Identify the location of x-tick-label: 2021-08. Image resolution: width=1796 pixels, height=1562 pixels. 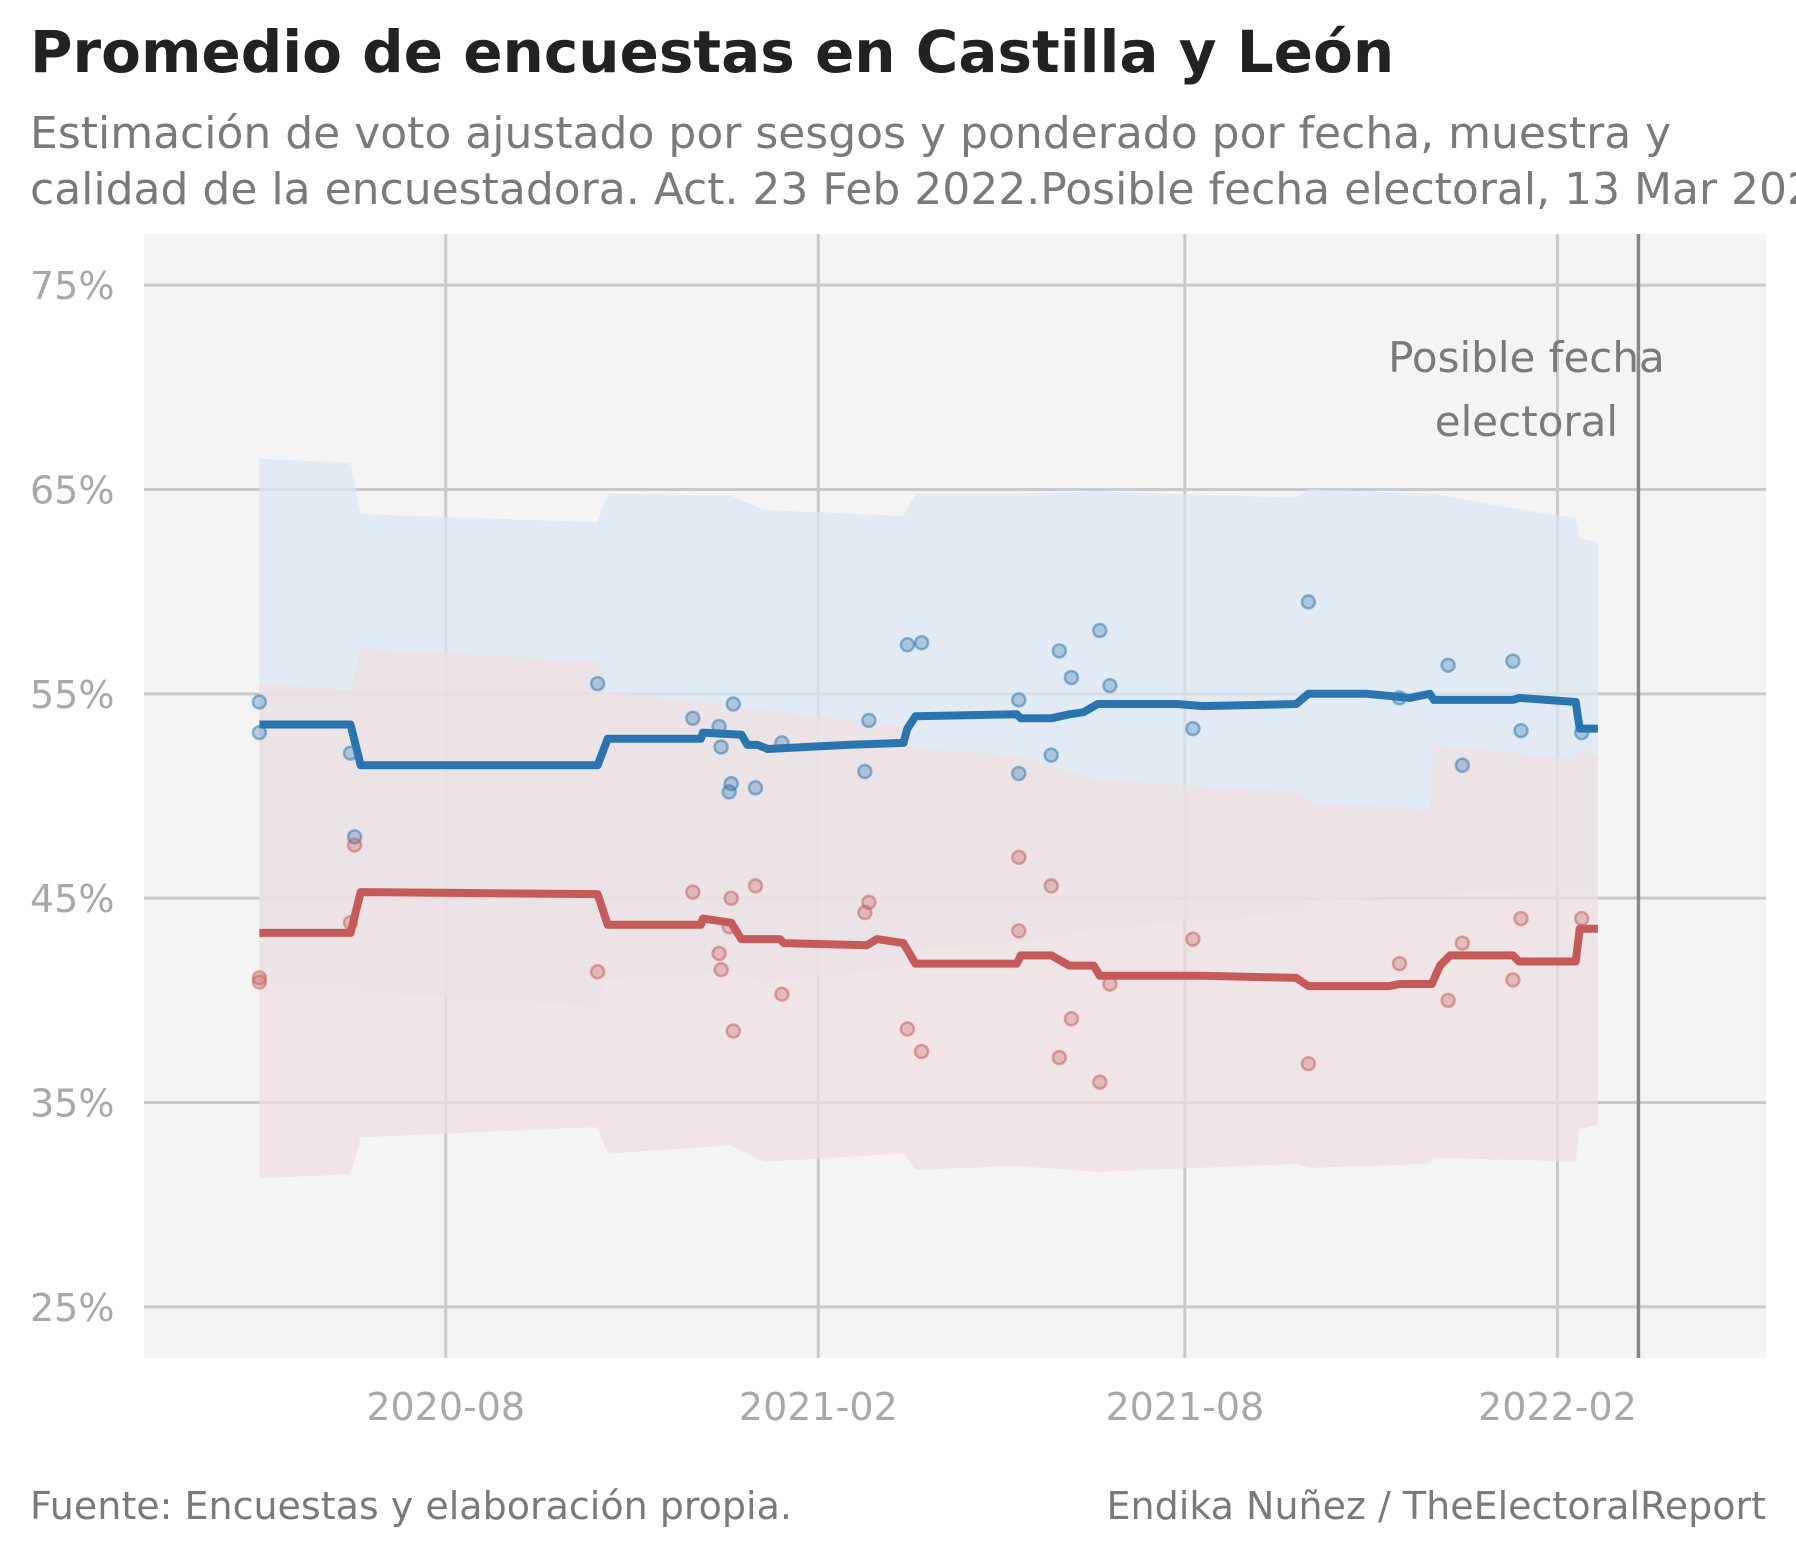
(1184, 1407).